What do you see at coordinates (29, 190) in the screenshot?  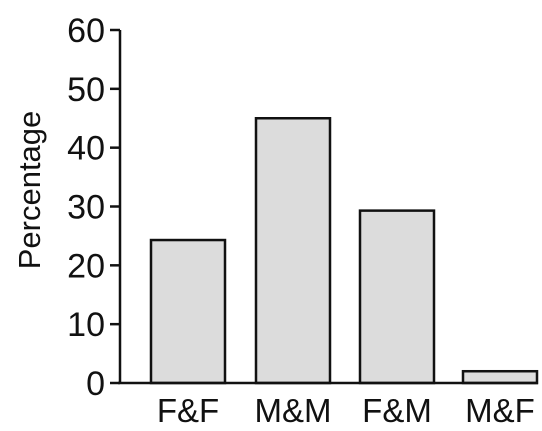 I see `y-axis-title: Percentage` at bounding box center [29, 190].